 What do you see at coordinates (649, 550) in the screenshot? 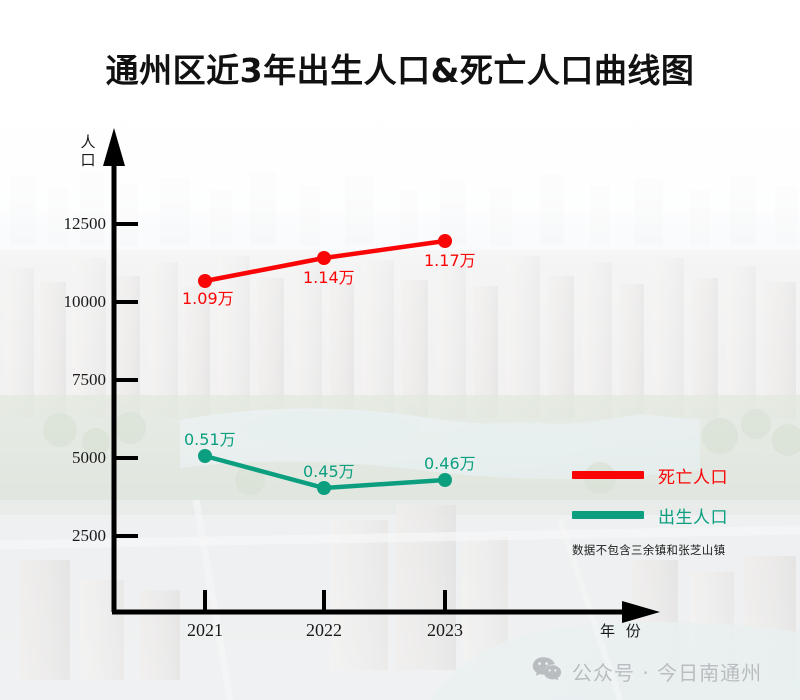
I see `chart-footnote: 数据不包含三余镇和张芝山镇` at bounding box center [649, 550].